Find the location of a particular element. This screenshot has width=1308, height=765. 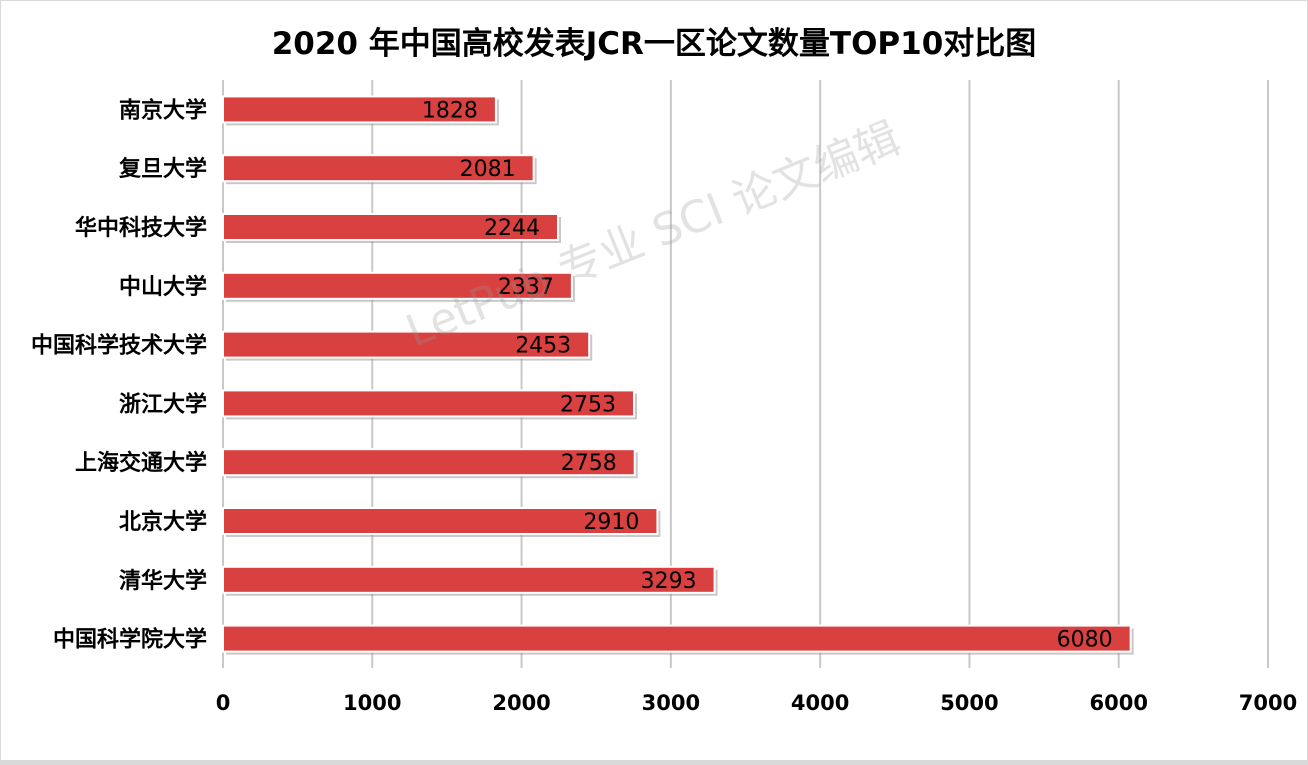

category-label: 华中科技大学 is located at coordinates (141, 228).